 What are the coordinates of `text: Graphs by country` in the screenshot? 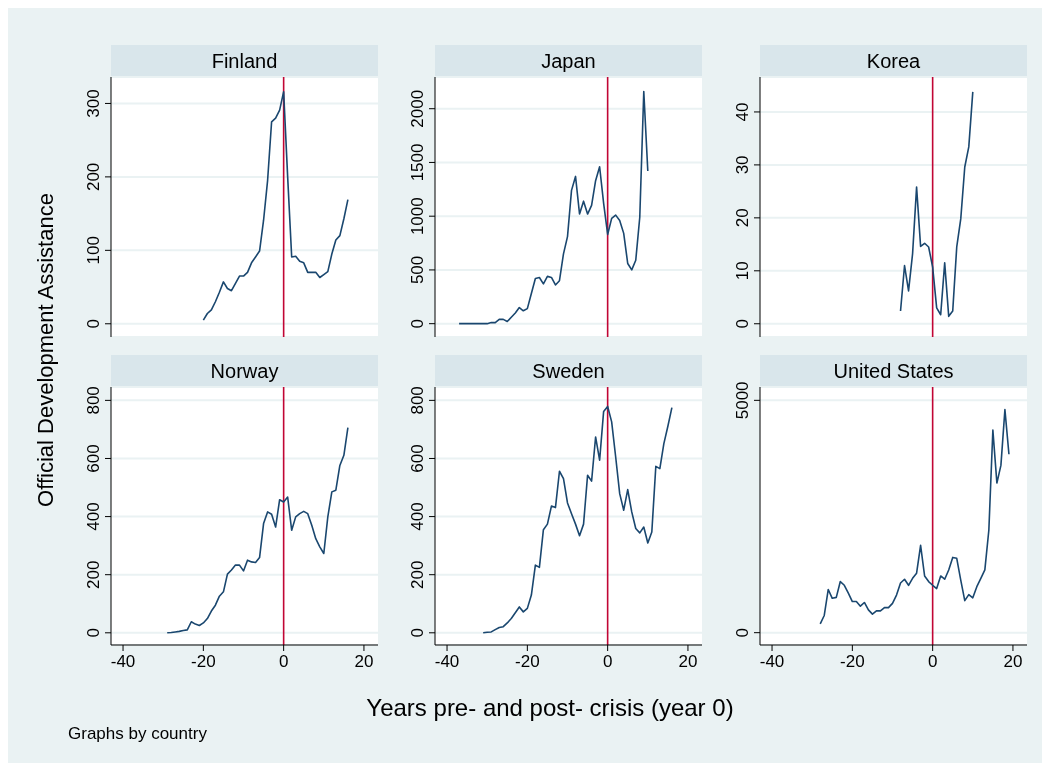 It's located at (137, 734).